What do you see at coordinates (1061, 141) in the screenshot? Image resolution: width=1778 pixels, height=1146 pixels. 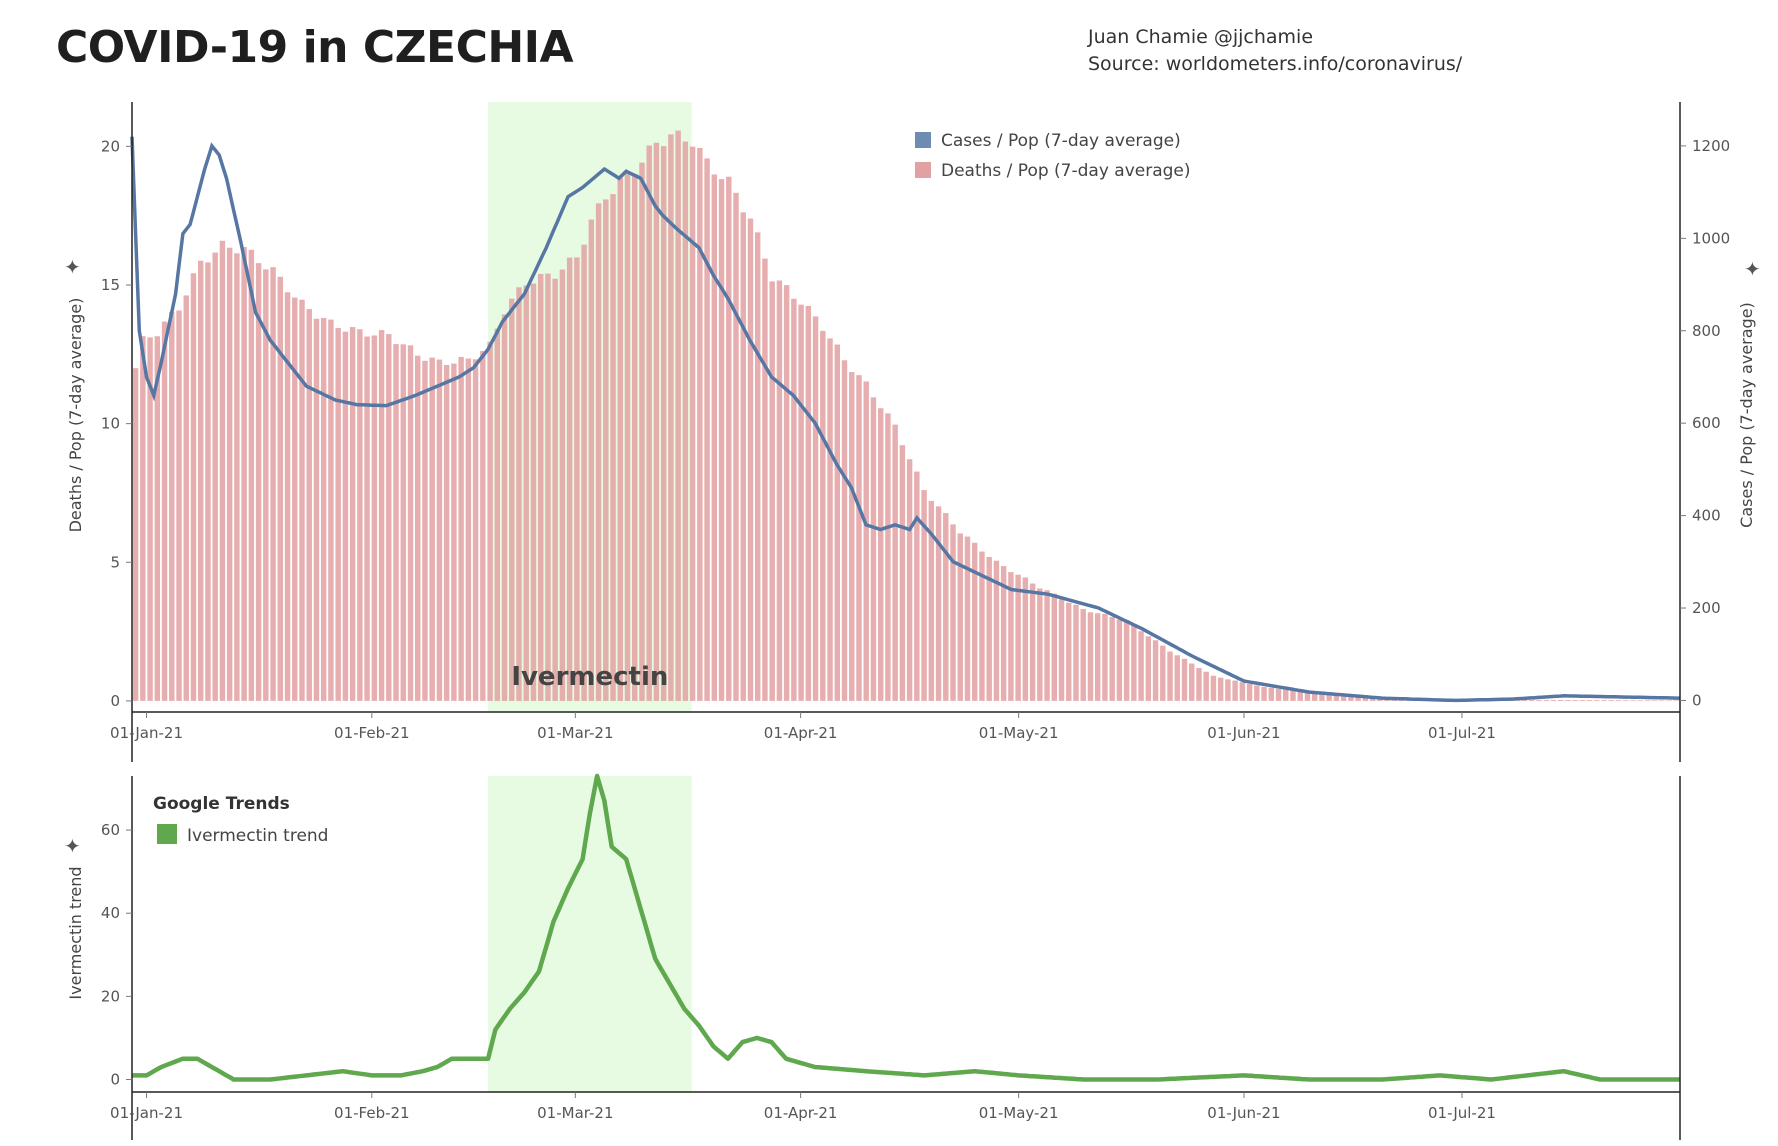 I see `legend-cases-label: Cases / Pop (7-day average)` at bounding box center [1061, 141].